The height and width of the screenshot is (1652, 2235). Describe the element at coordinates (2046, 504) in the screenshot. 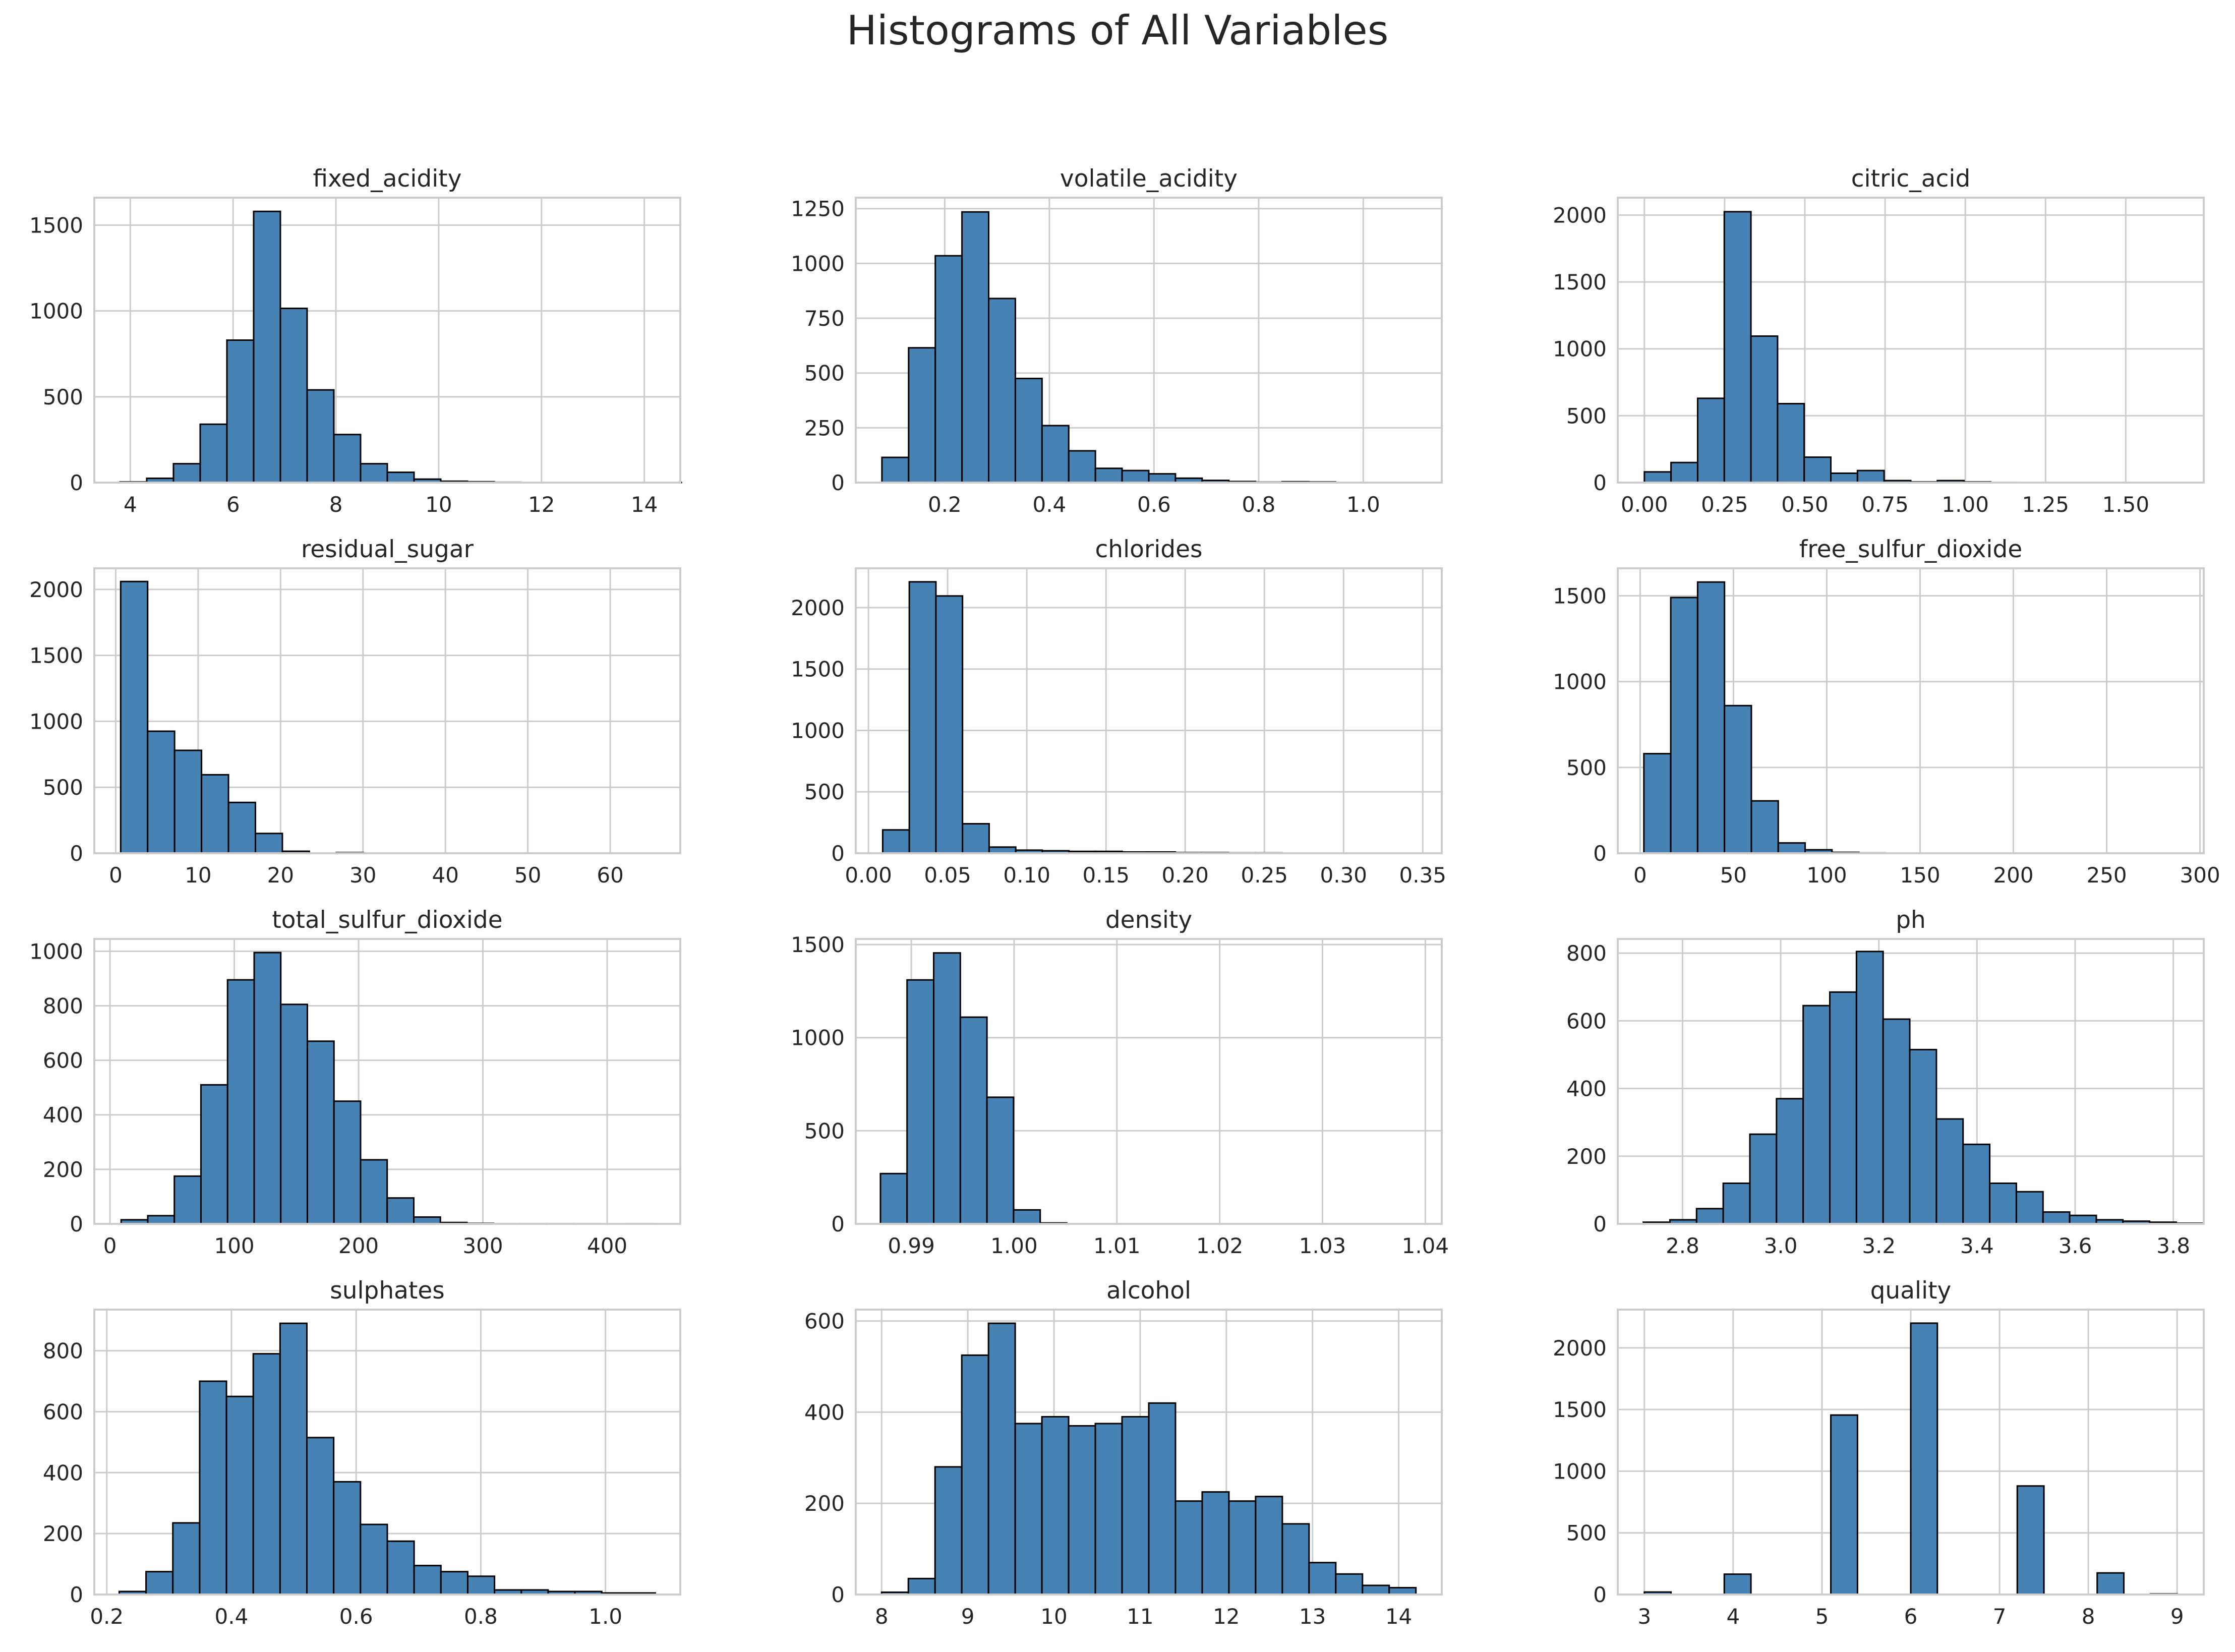

I see `x-tick-label: 1.25` at that location.